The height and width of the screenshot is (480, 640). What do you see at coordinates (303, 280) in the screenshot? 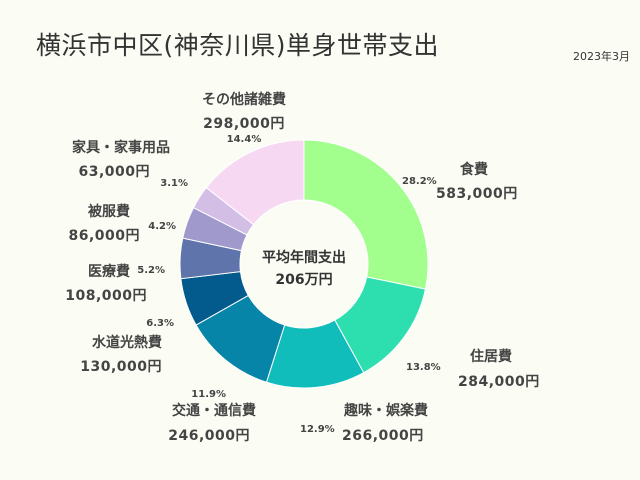
I see `center-value: 206万円` at bounding box center [303, 280].